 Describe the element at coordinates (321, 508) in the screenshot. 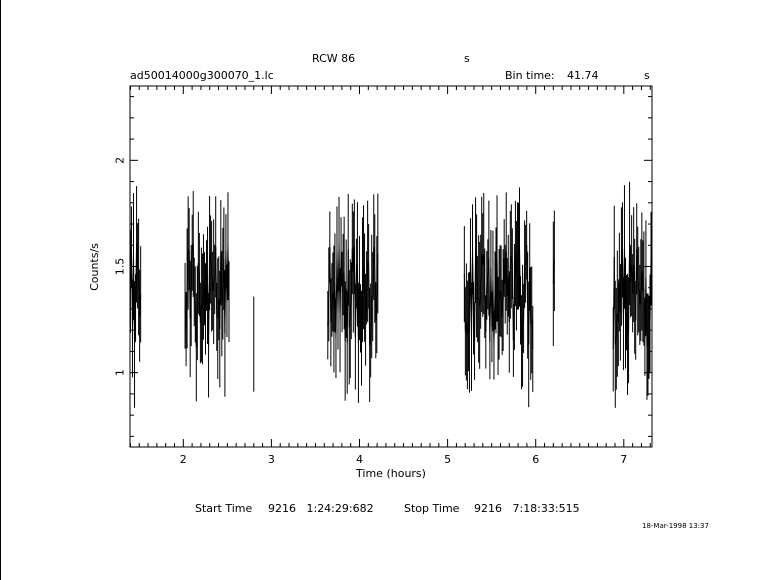

I see `start-time-value: 9216 1:24:29:682` at that location.